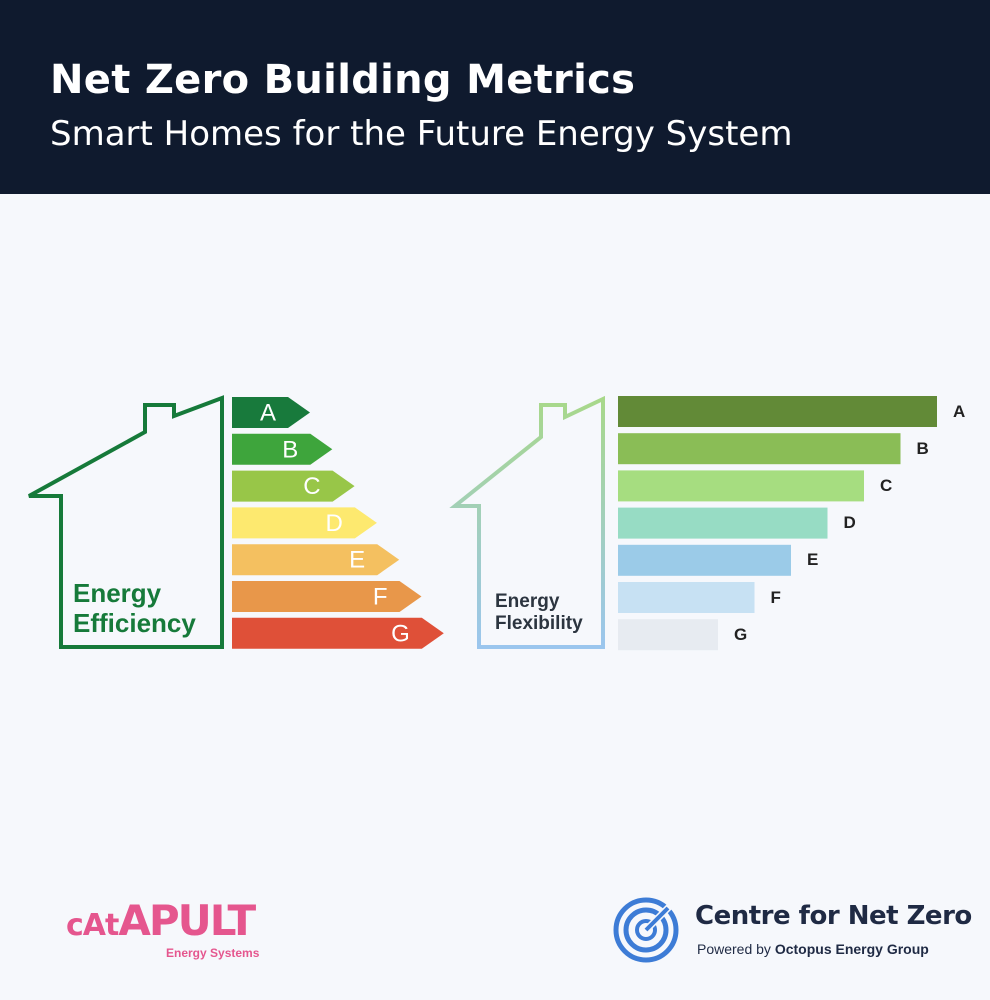 The width and height of the screenshot is (990, 1000). I want to click on catapult-logo-text-a: cAt, so click(92, 925).